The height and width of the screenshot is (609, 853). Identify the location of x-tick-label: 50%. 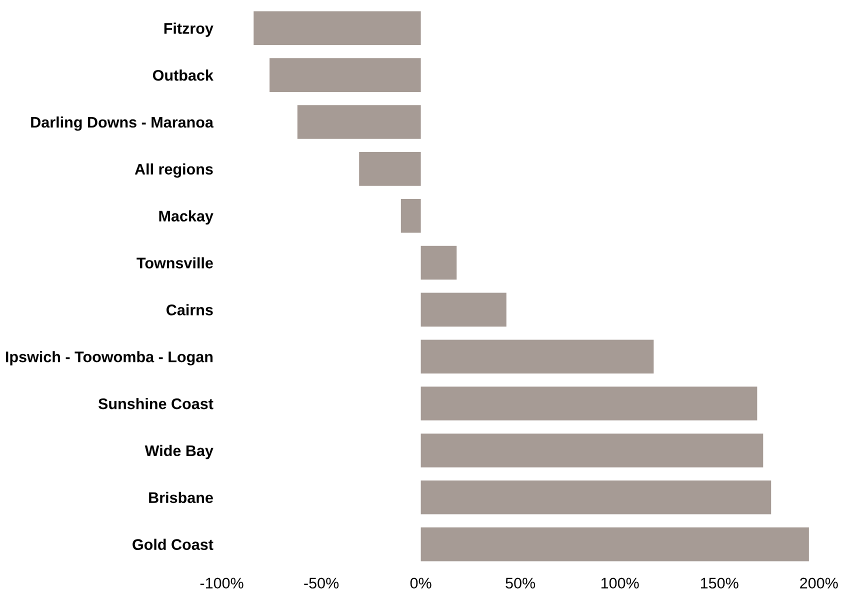
(521, 583).